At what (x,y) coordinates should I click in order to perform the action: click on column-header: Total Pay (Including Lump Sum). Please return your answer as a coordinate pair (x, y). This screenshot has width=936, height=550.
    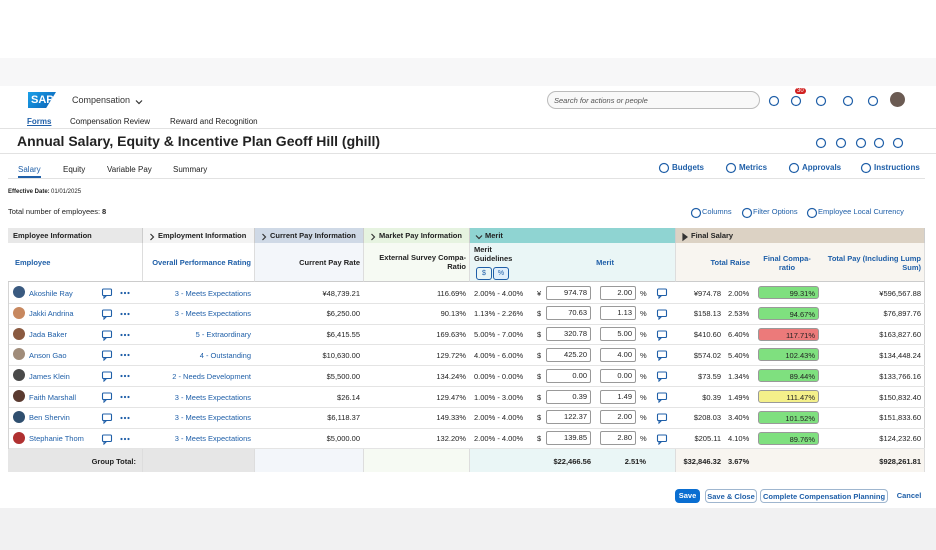
    Looking at the image, I should click on (874, 263).